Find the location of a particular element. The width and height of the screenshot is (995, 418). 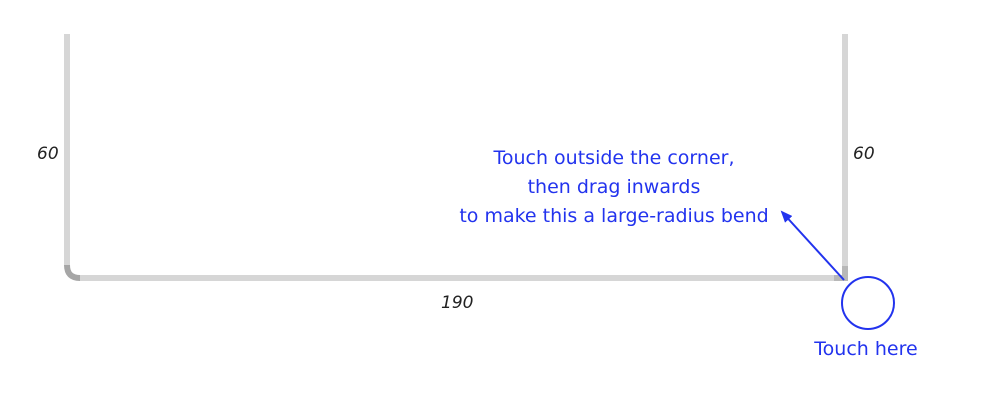

hint-arrow is located at coordinates (812, 245).